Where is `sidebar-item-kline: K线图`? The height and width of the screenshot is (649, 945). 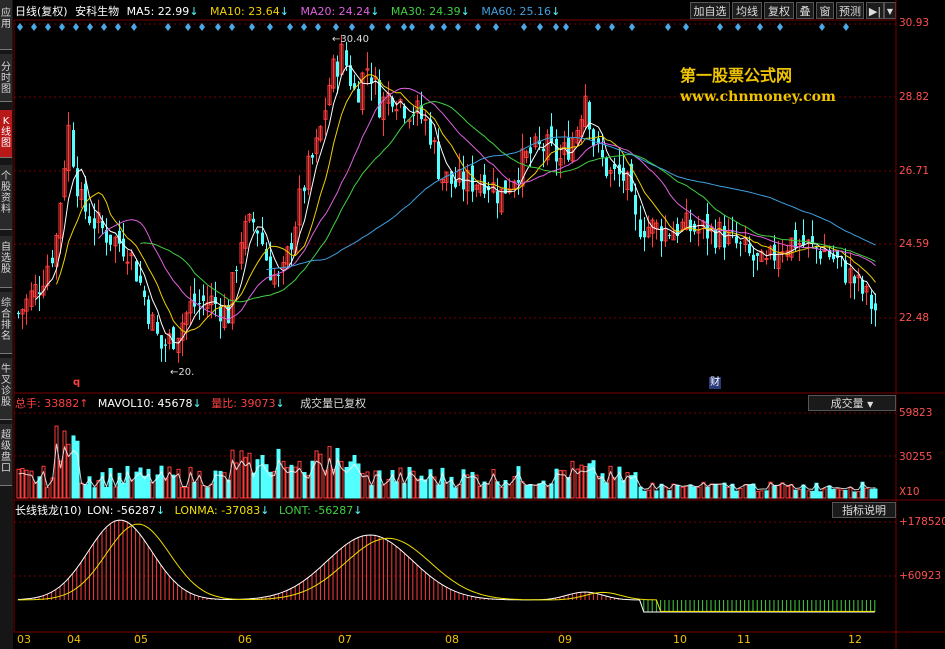
sidebar-item-kline: K线图 is located at coordinates (6, 134).